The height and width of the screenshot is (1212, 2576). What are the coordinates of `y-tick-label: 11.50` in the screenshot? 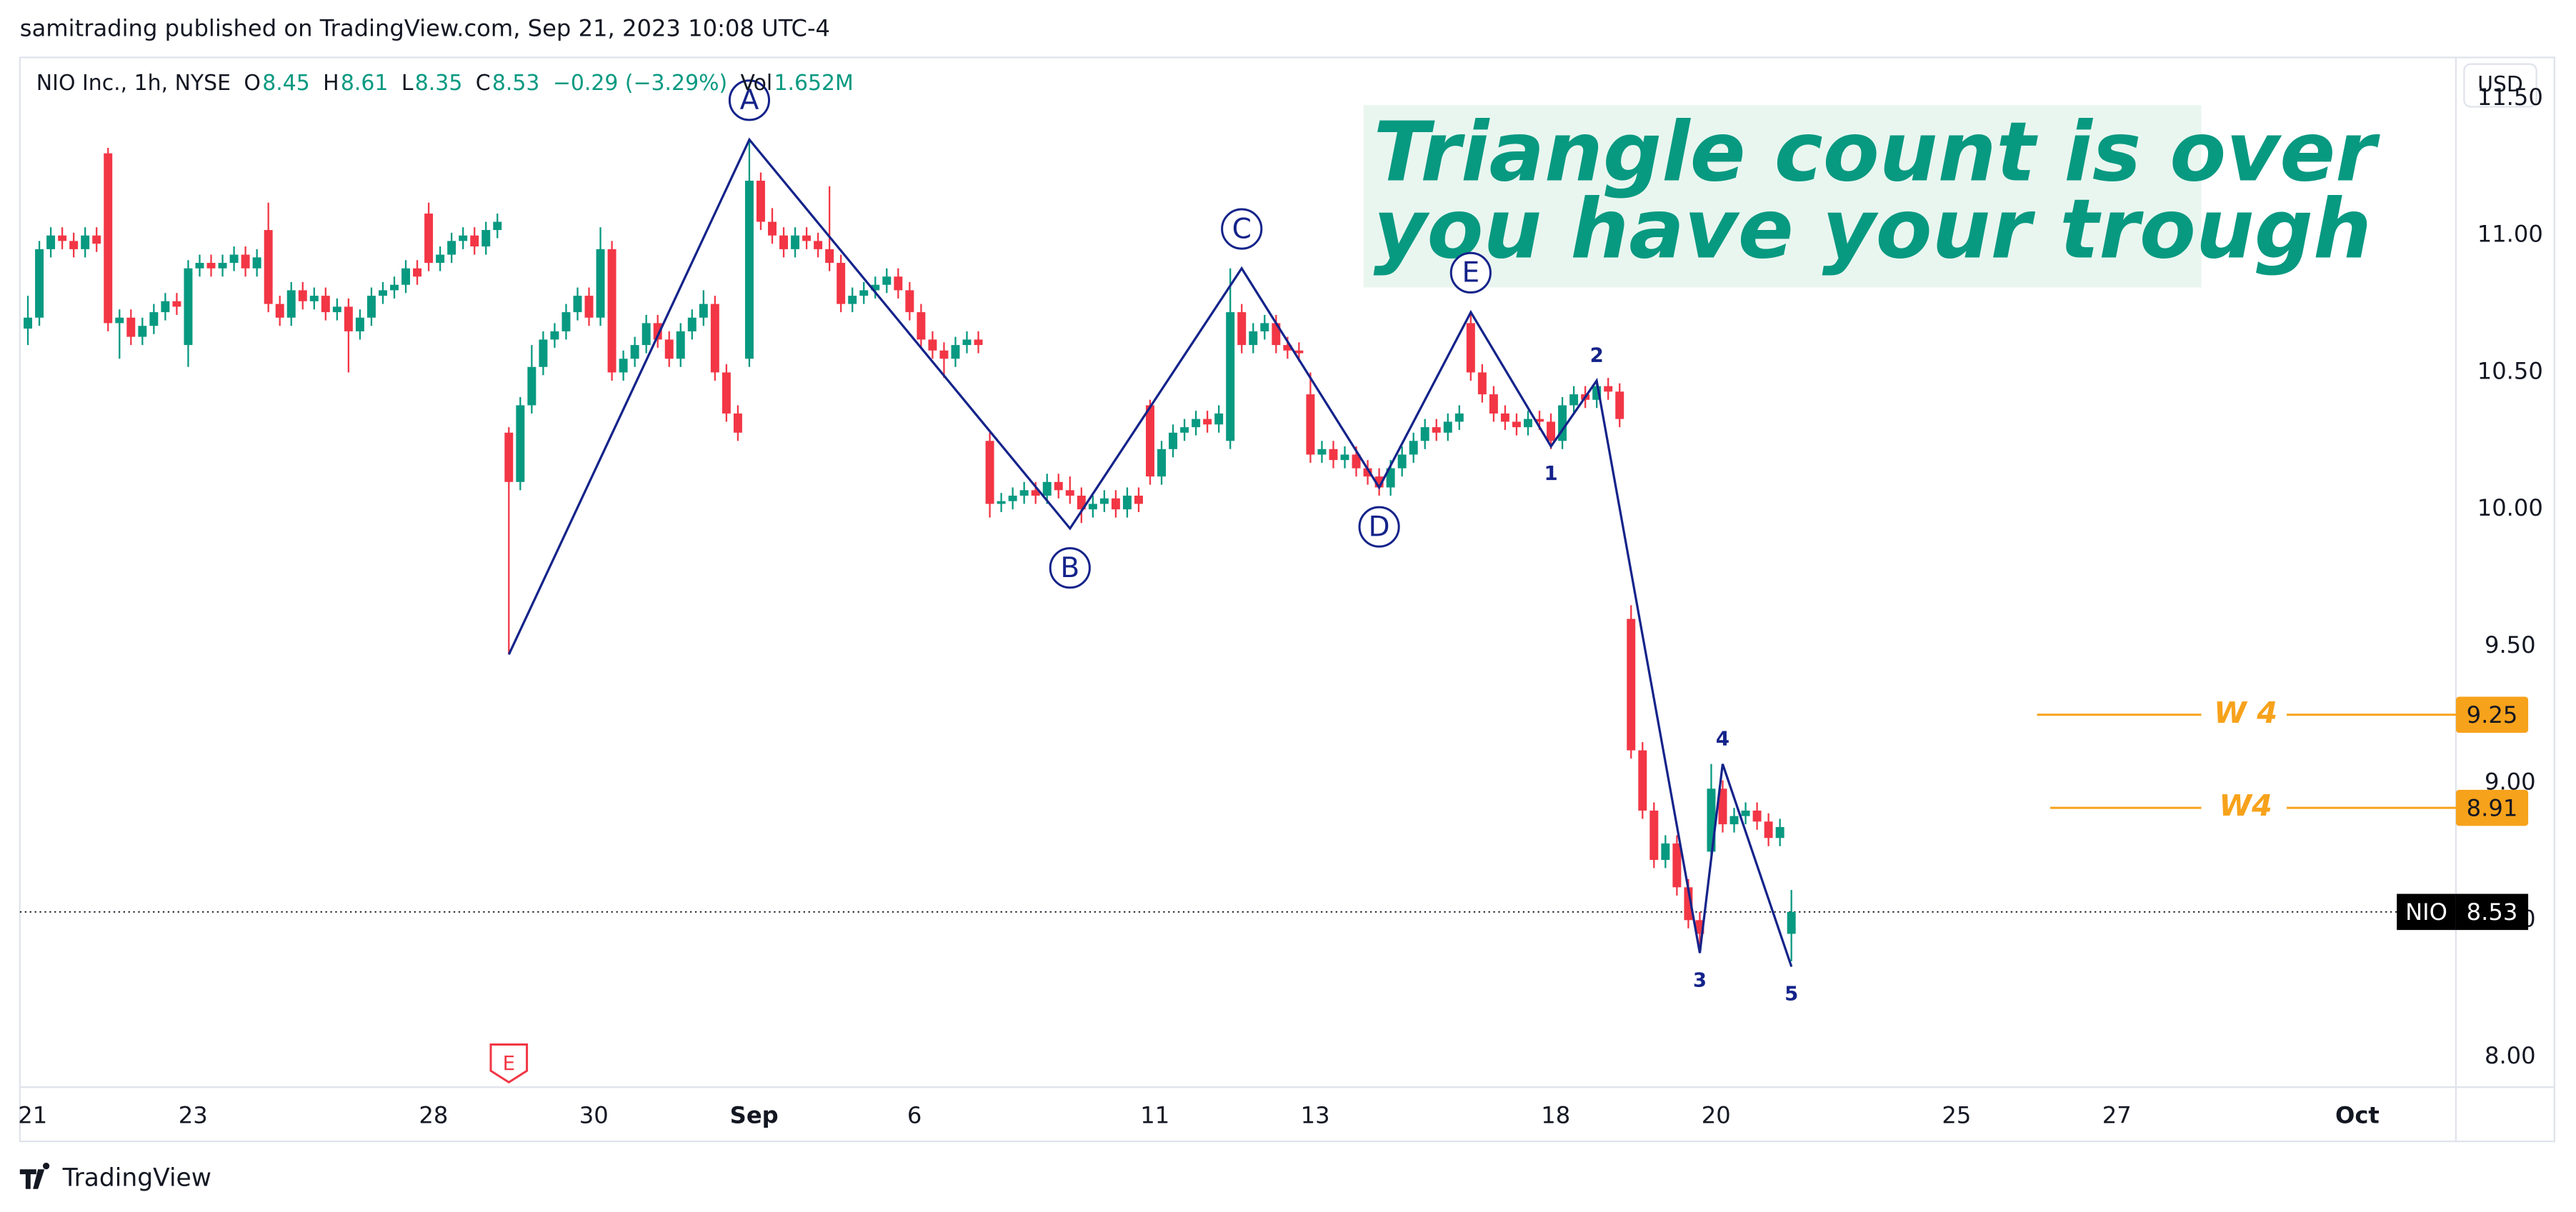 It's located at (2510, 97).